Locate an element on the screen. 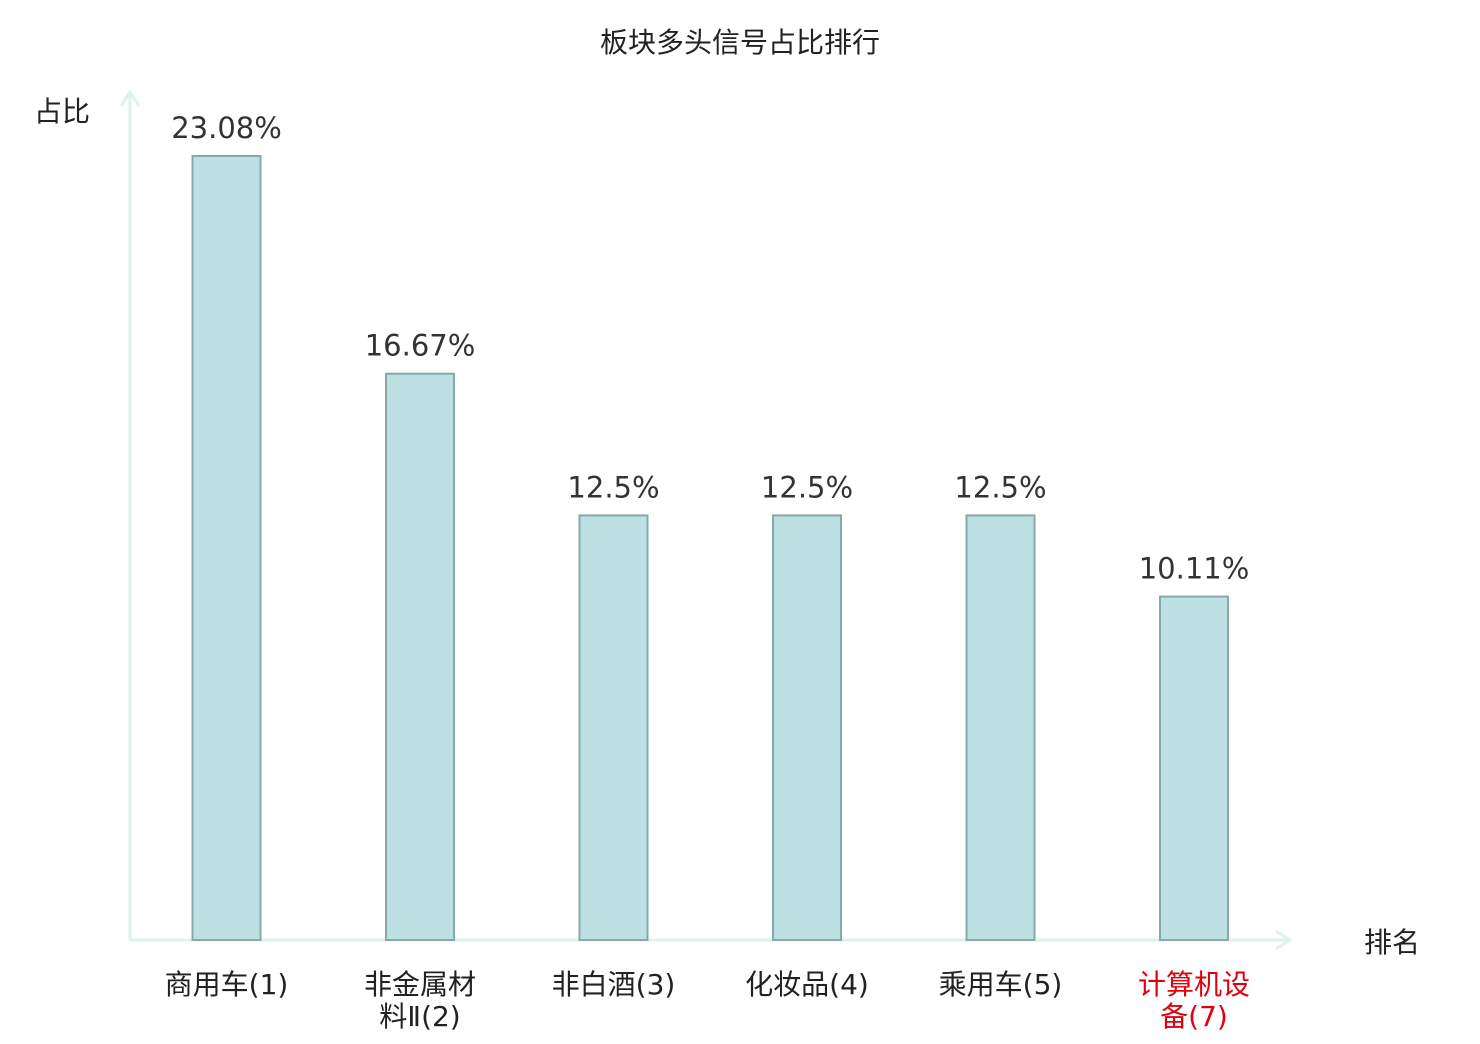  category-name: 商用车 is located at coordinates (207, 984).